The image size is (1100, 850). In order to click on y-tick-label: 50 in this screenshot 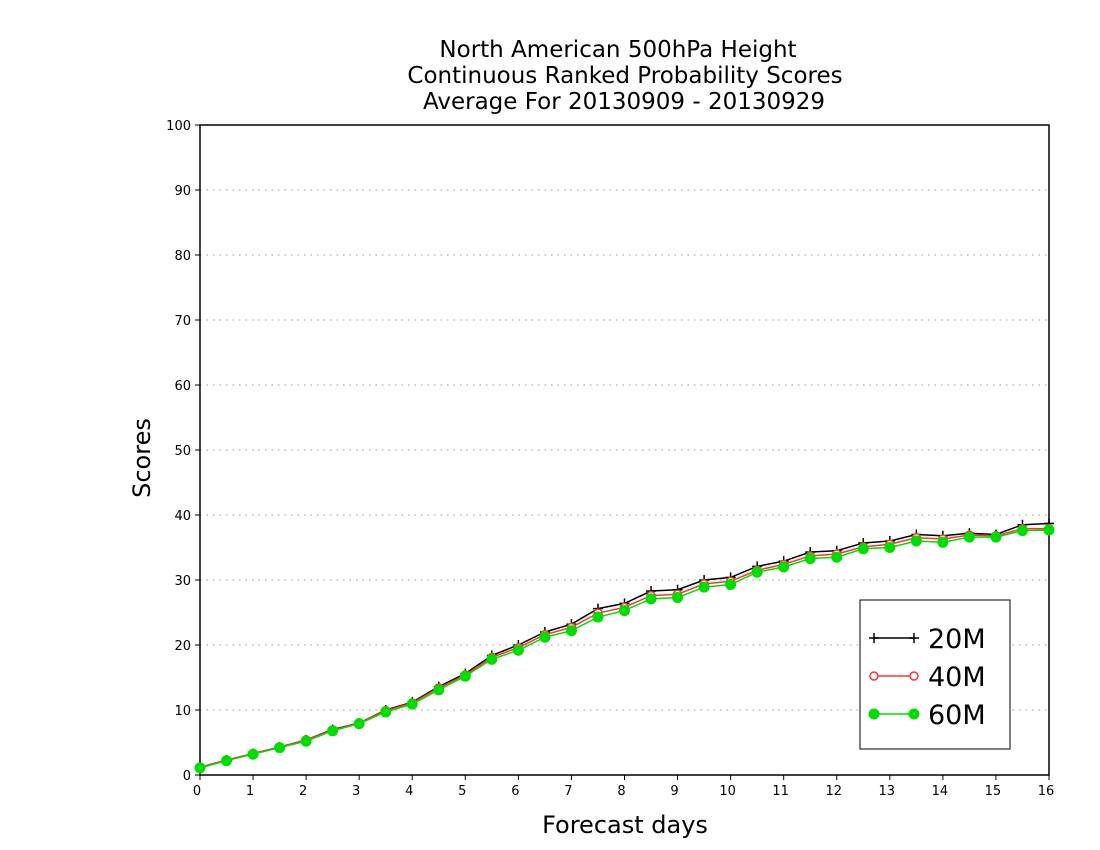, I will do `click(182, 451)`.